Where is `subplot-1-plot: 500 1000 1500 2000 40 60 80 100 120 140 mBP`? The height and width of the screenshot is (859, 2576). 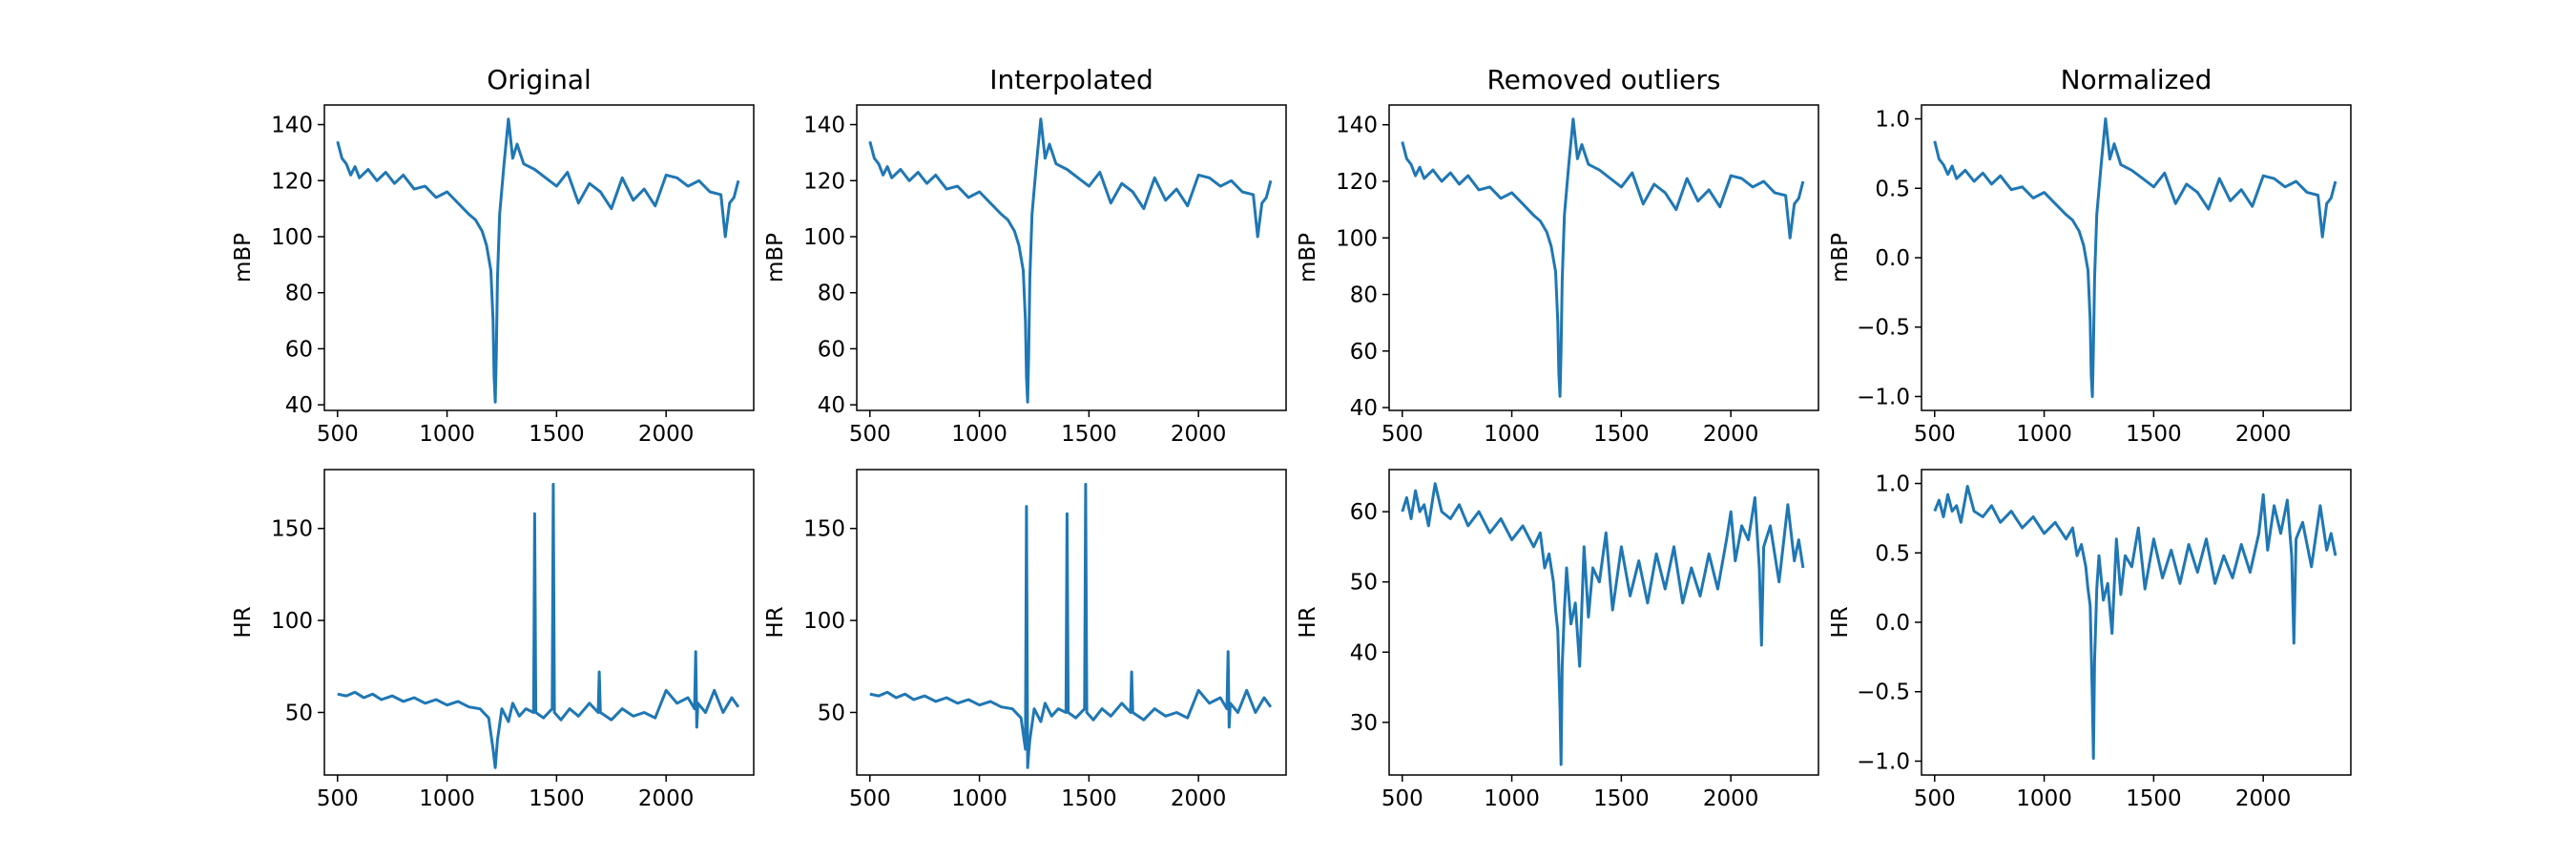
subplot-1-plot: 500 1000 1500 2000 40 60 80 100 120 140 mBP is located at coordinates (1025, 275).